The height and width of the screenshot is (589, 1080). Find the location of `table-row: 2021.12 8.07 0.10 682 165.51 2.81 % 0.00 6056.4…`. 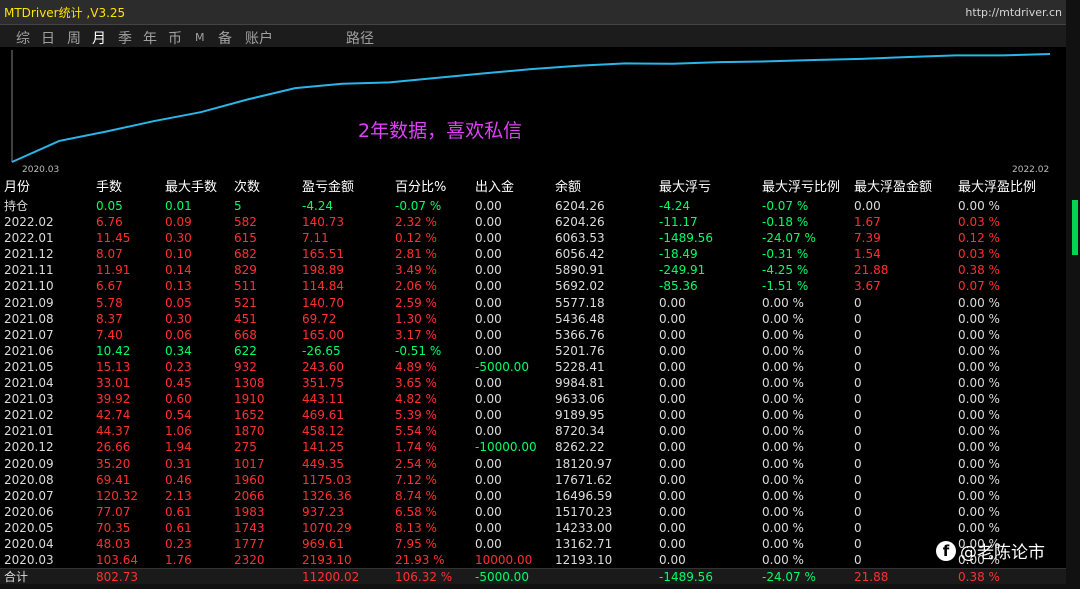

table-row: 2021.12 8.07 0.10 682 165.51 2.81 % 0.00 6056.4… is located at coordinates (533, 254).